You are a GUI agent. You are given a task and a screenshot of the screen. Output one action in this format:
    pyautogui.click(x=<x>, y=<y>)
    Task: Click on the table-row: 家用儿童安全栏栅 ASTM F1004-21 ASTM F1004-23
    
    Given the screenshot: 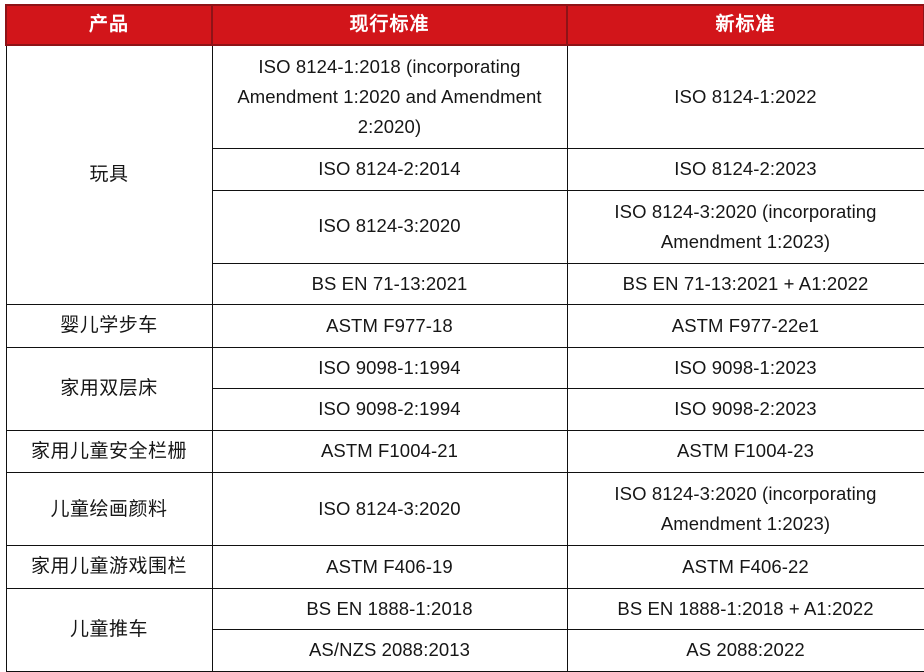 What is the action you would take?
    pyautogui.click(x=464, y=451)
    